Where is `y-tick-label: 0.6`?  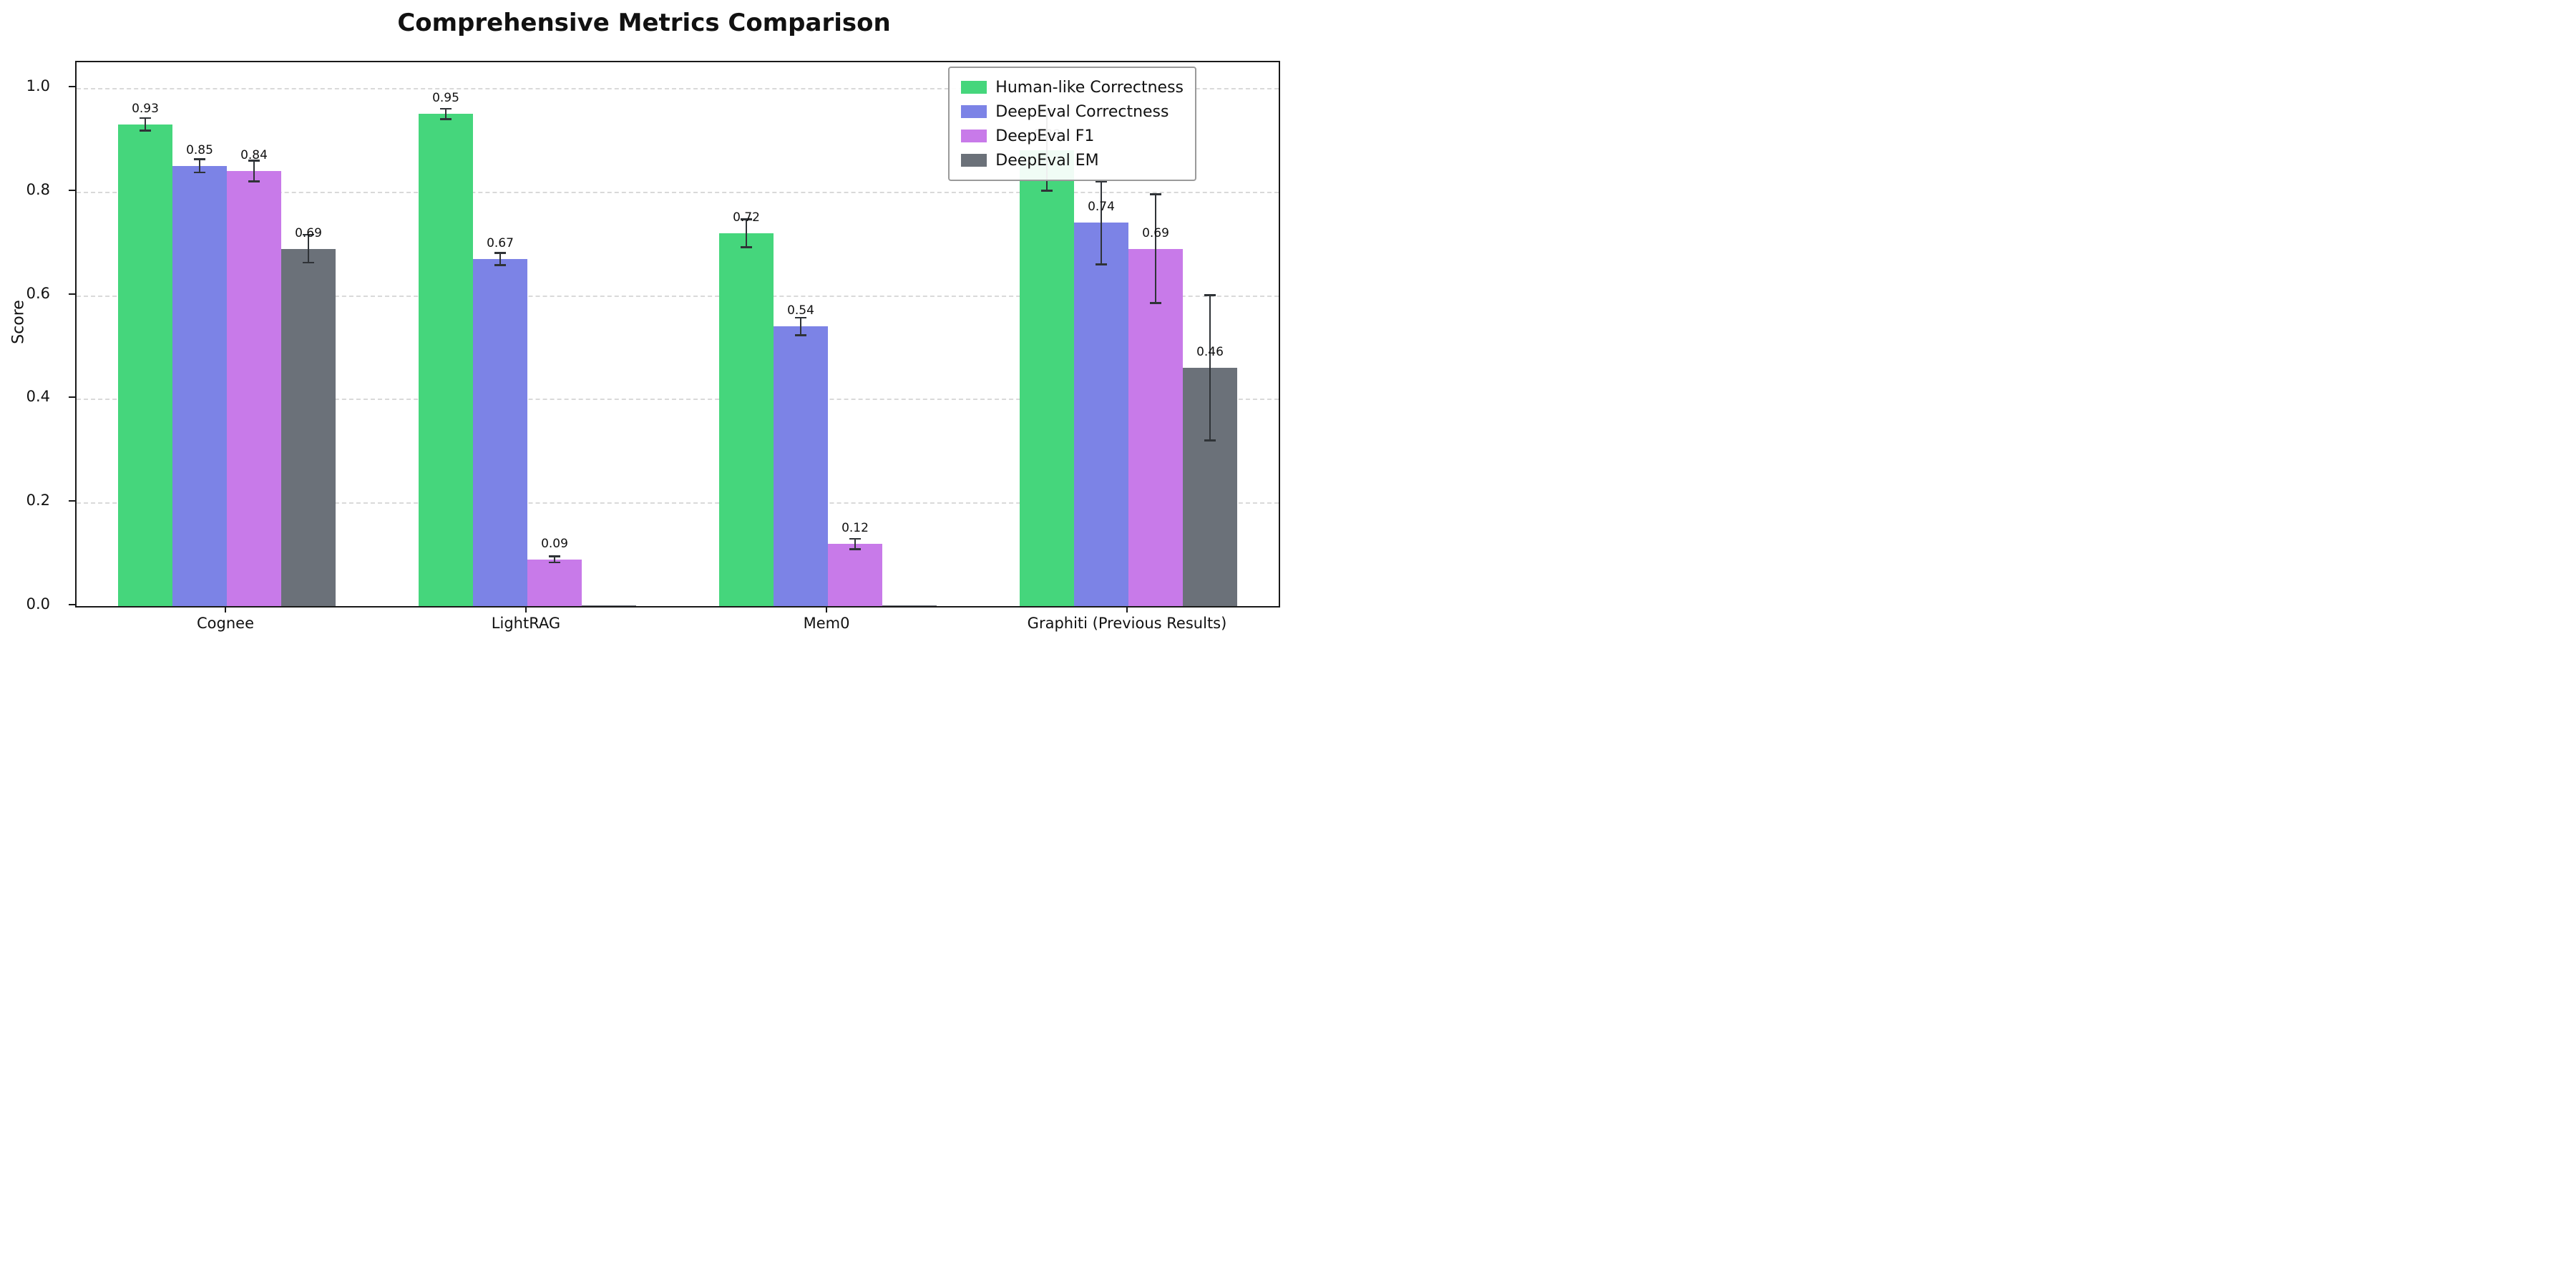 y-tick-label: 0.6 is located at coordinates (38, 293).